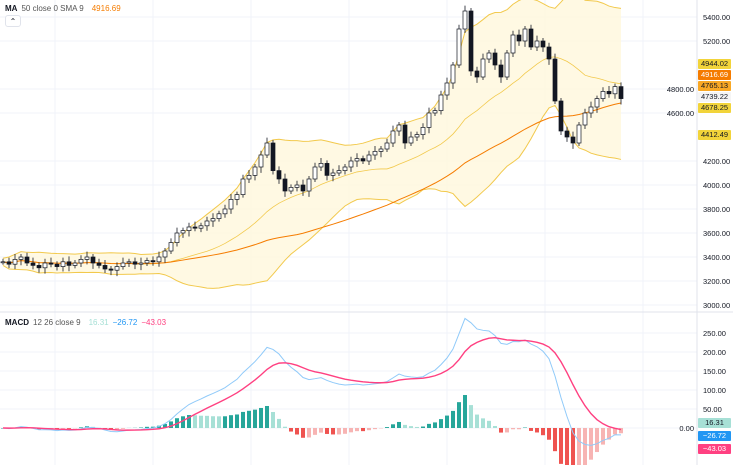  What do you see at coordinates (712, 409) in the screenshot?
I see `macd-y-tick-label: 50.00` at bounding box center [712, 409].